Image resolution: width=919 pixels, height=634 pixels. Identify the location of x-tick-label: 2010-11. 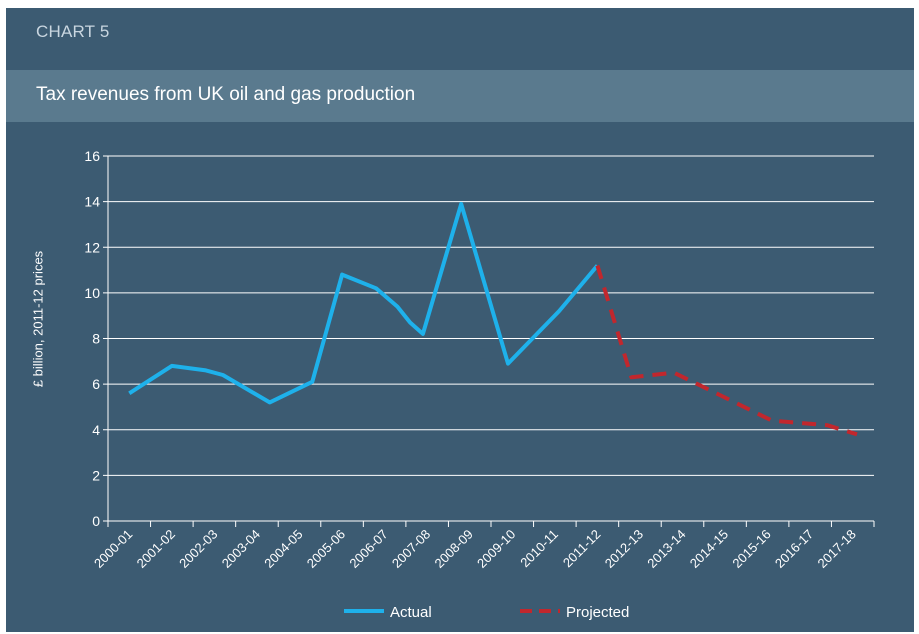
(539, 549).